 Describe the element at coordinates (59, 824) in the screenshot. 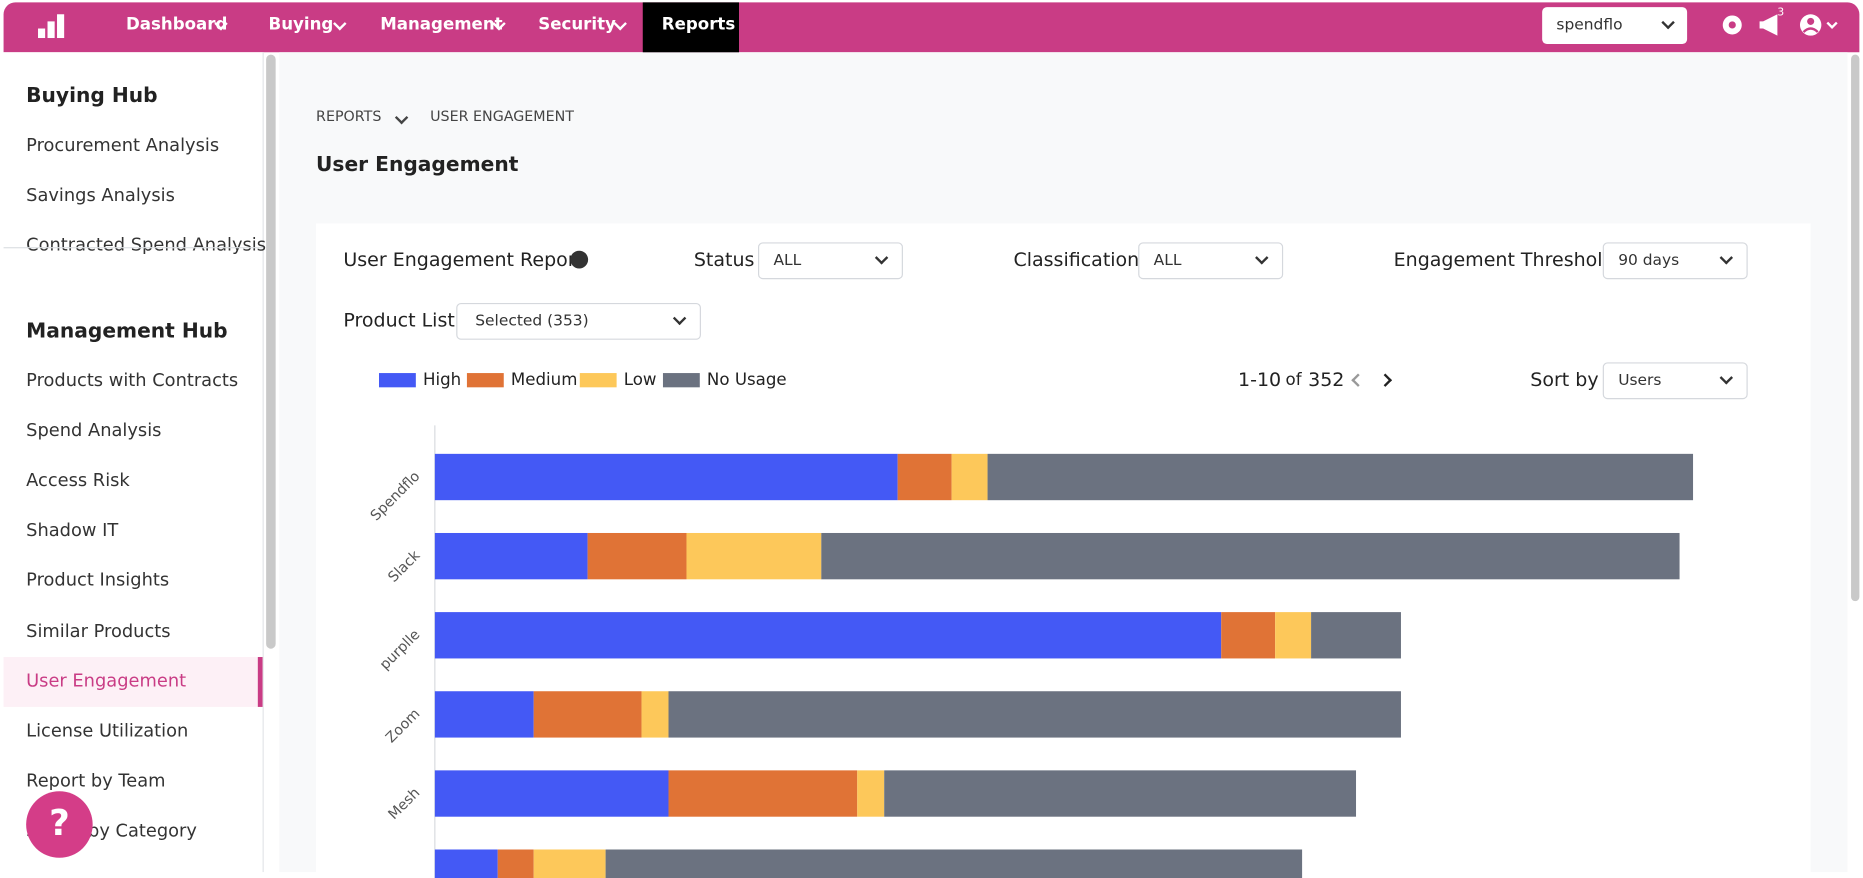

I see `help-button: ?` at that location.